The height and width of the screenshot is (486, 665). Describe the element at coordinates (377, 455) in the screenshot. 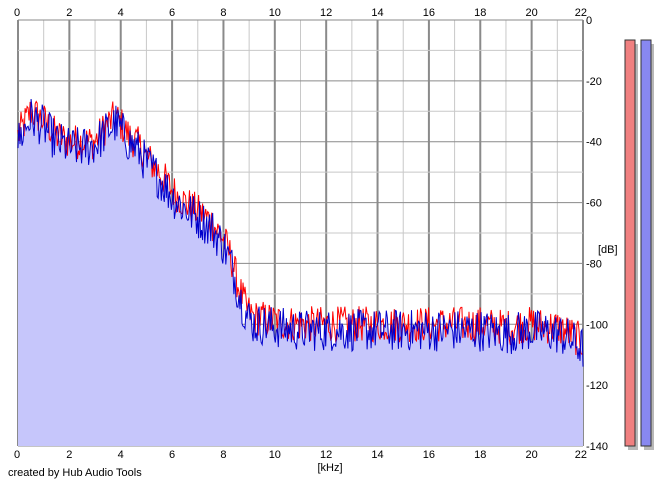

I see `x-tick-label-bottom: 14` at that location.